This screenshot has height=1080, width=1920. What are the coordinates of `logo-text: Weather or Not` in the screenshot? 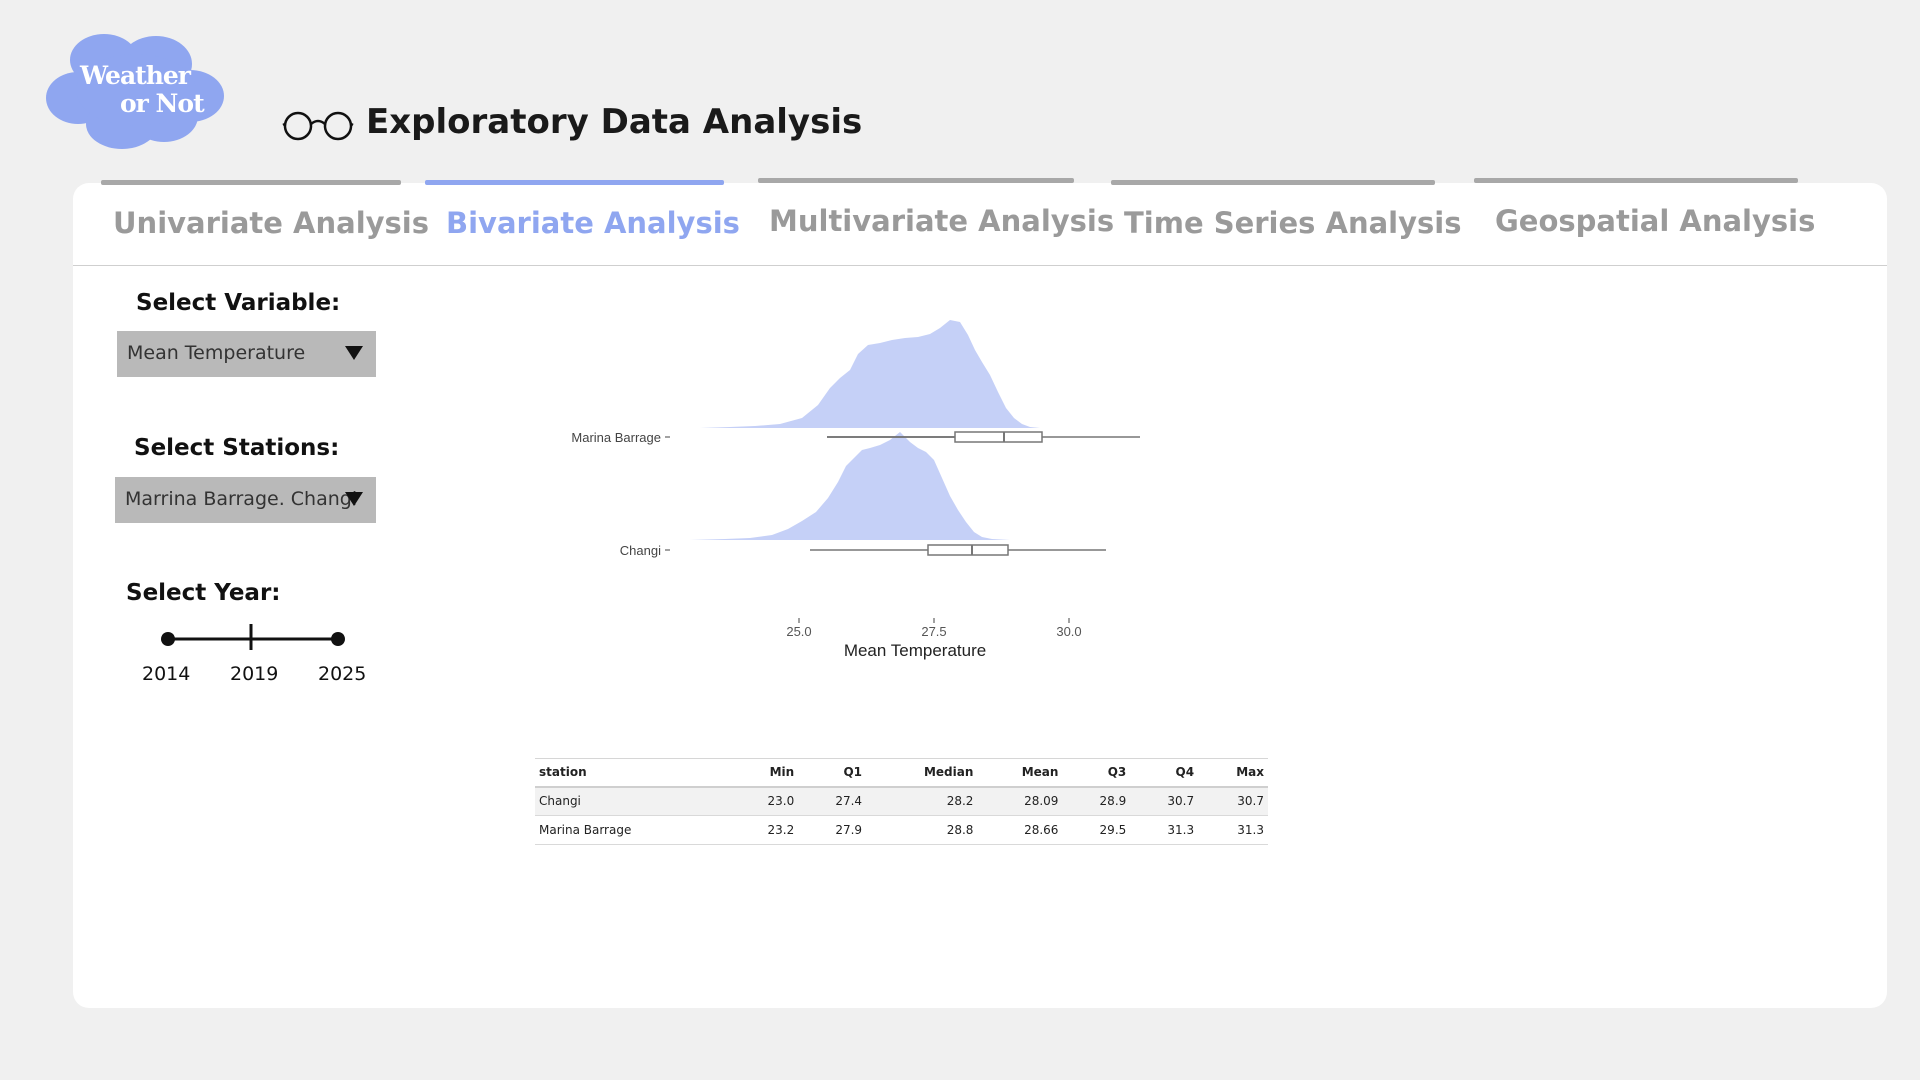 It's located at (137, 90).